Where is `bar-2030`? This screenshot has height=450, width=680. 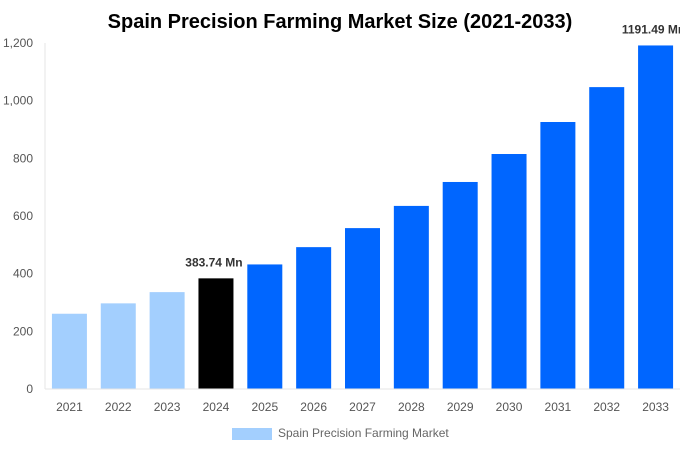 bar-2030 is located at coordinates (509, 271).